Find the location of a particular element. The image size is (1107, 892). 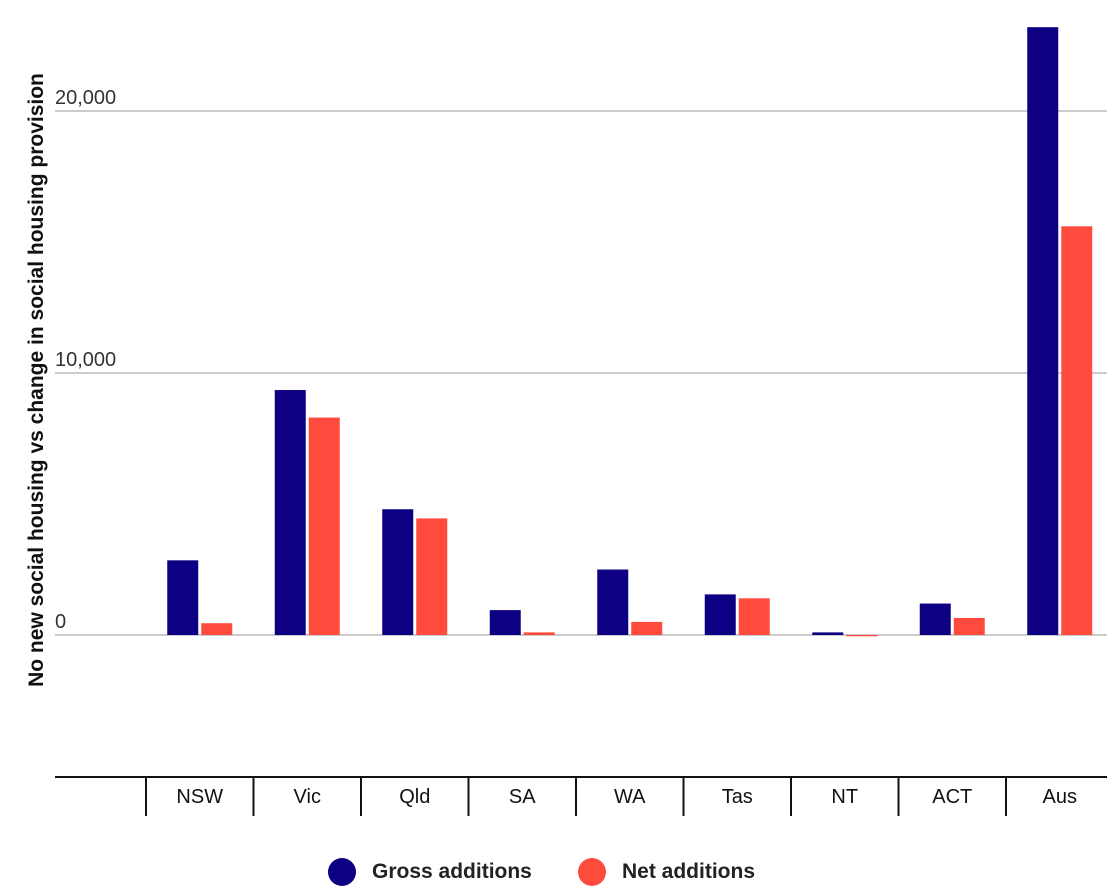

x-tick-label: Tas is located at coordinates (737, 797).